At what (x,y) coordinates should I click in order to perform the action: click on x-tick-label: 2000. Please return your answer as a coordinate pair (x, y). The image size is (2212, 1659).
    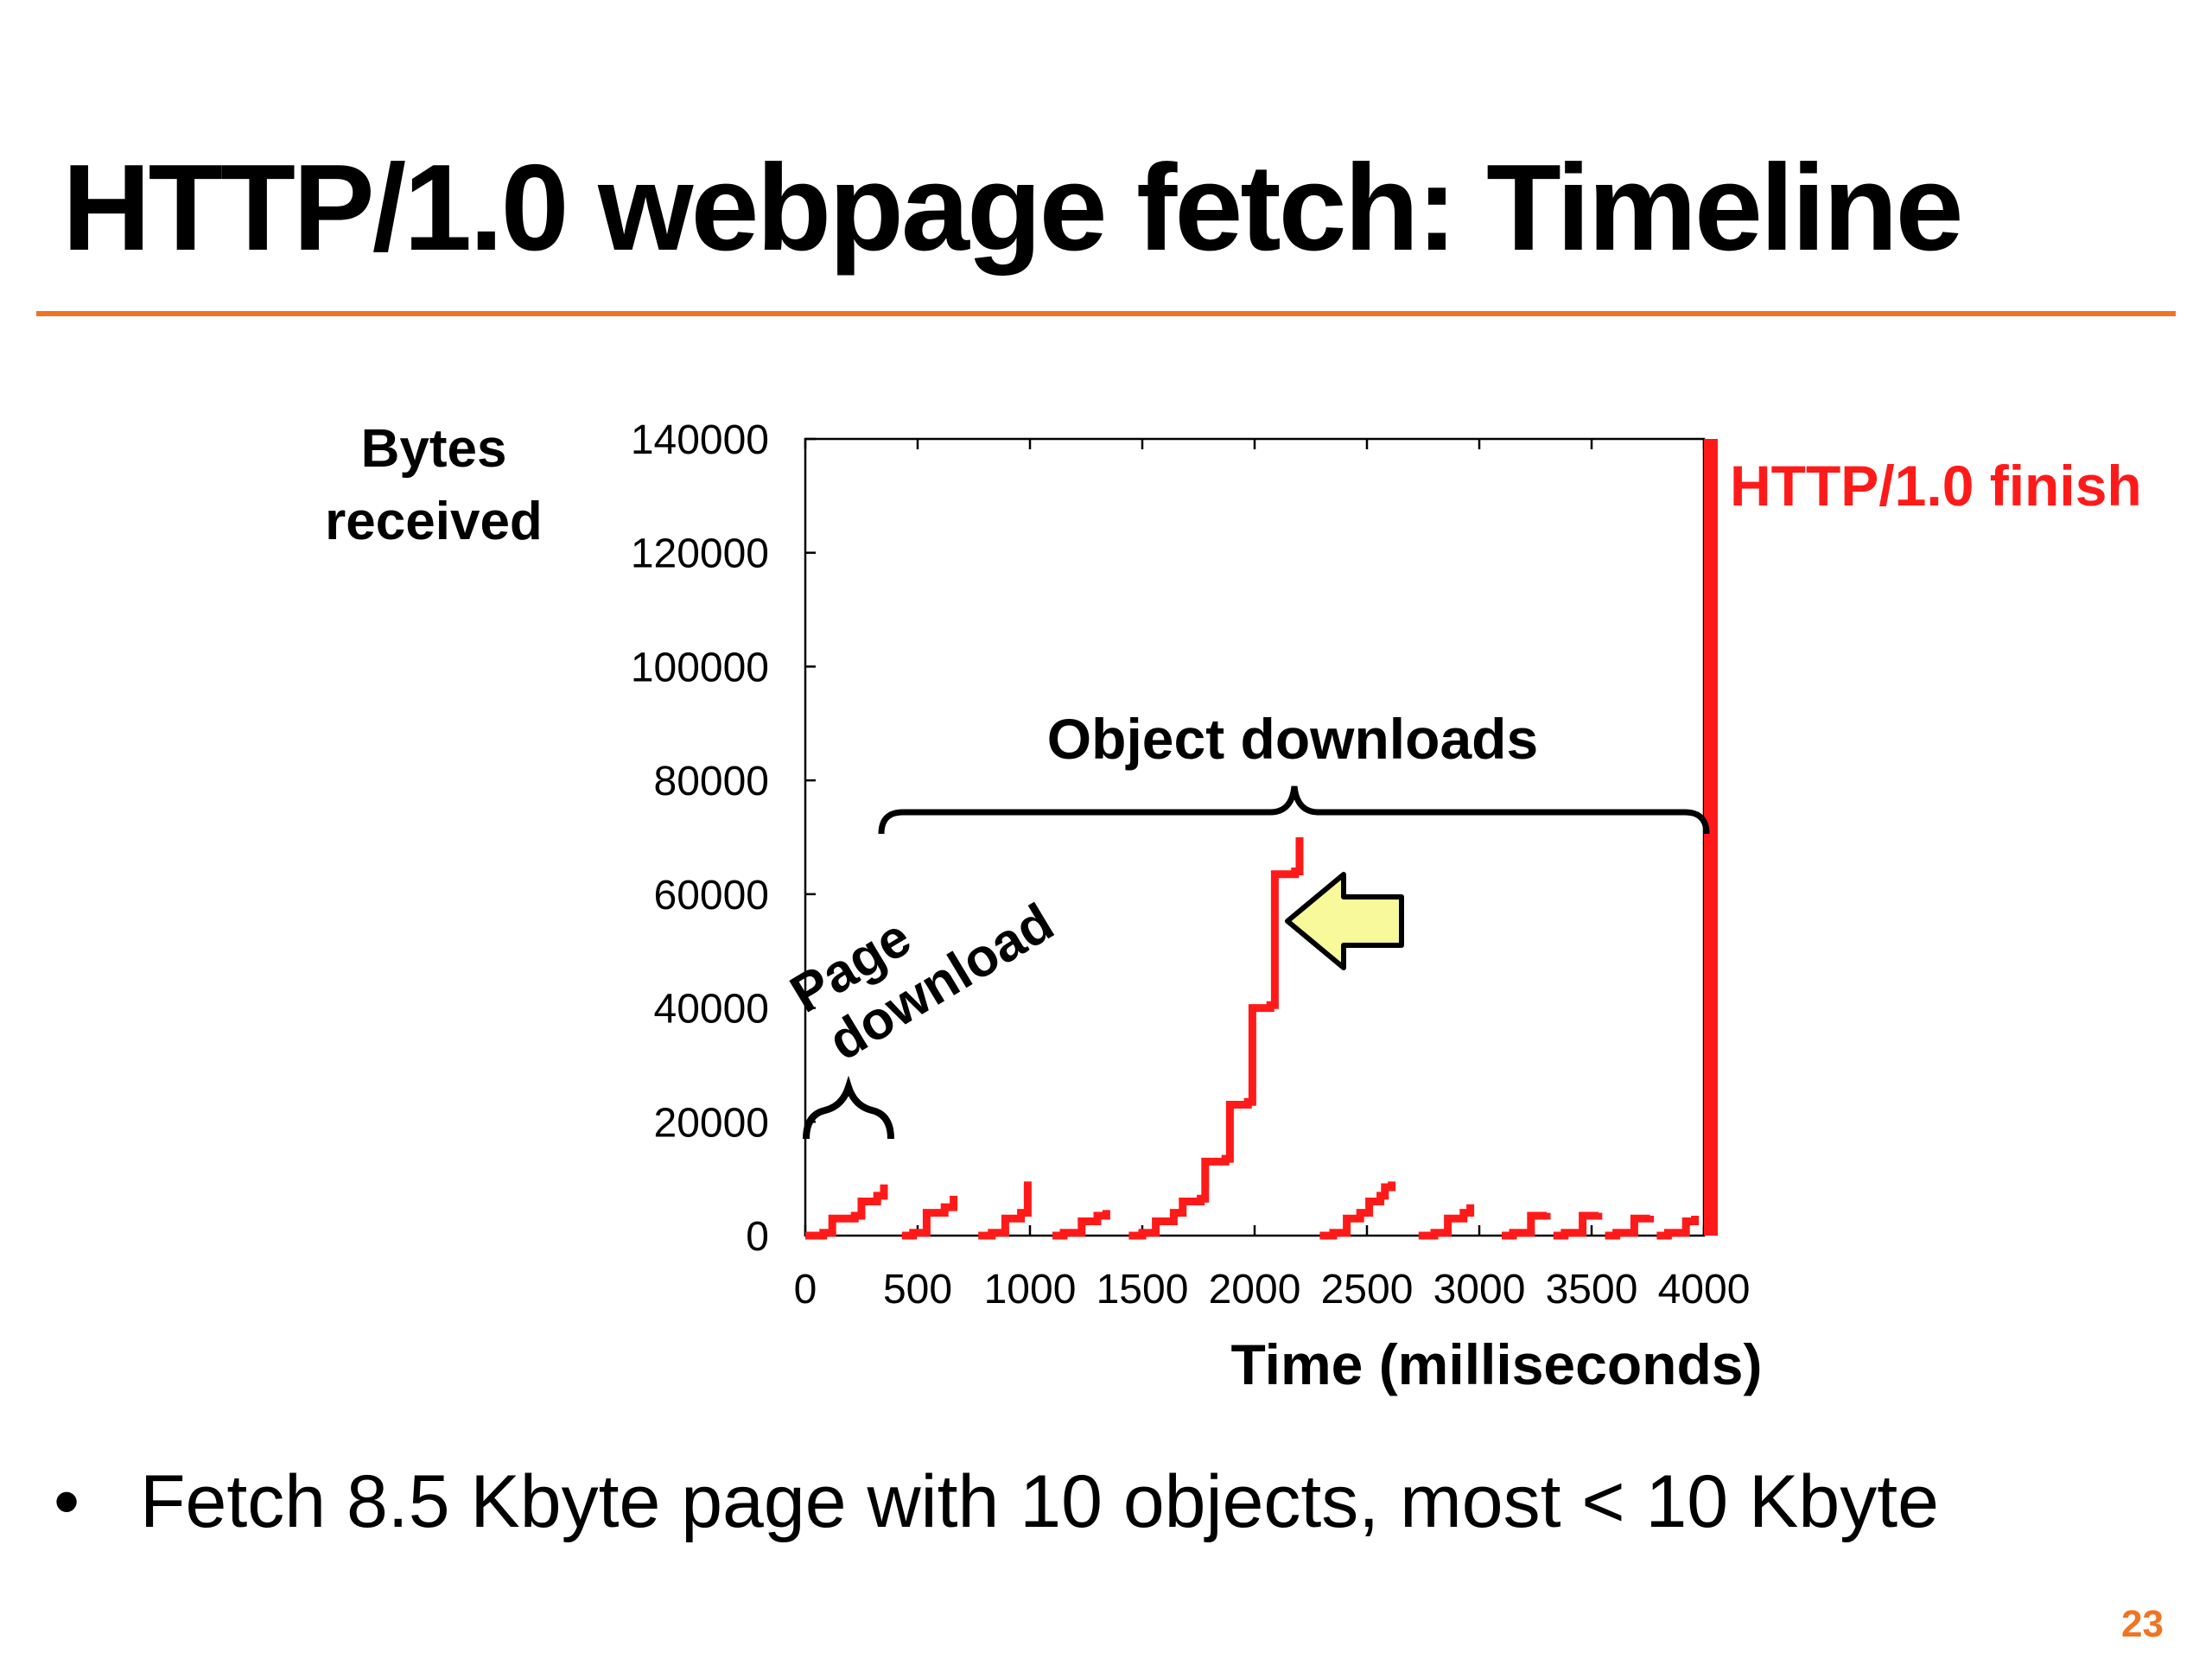
    Looking at the image, I should click on (1255, 1290).